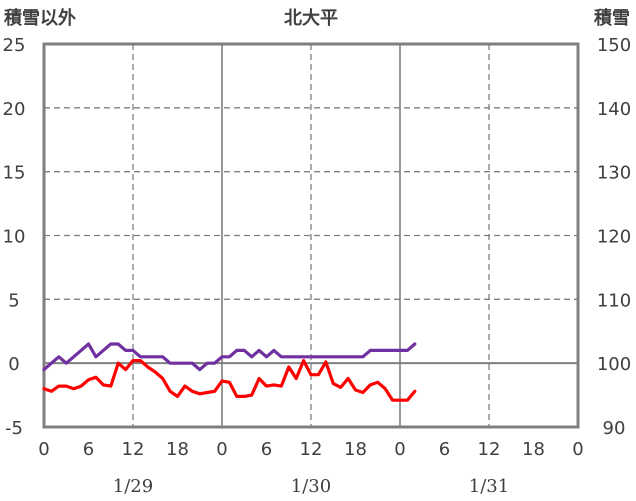  I want to click on date-label: 1/31, so click(489, 486).